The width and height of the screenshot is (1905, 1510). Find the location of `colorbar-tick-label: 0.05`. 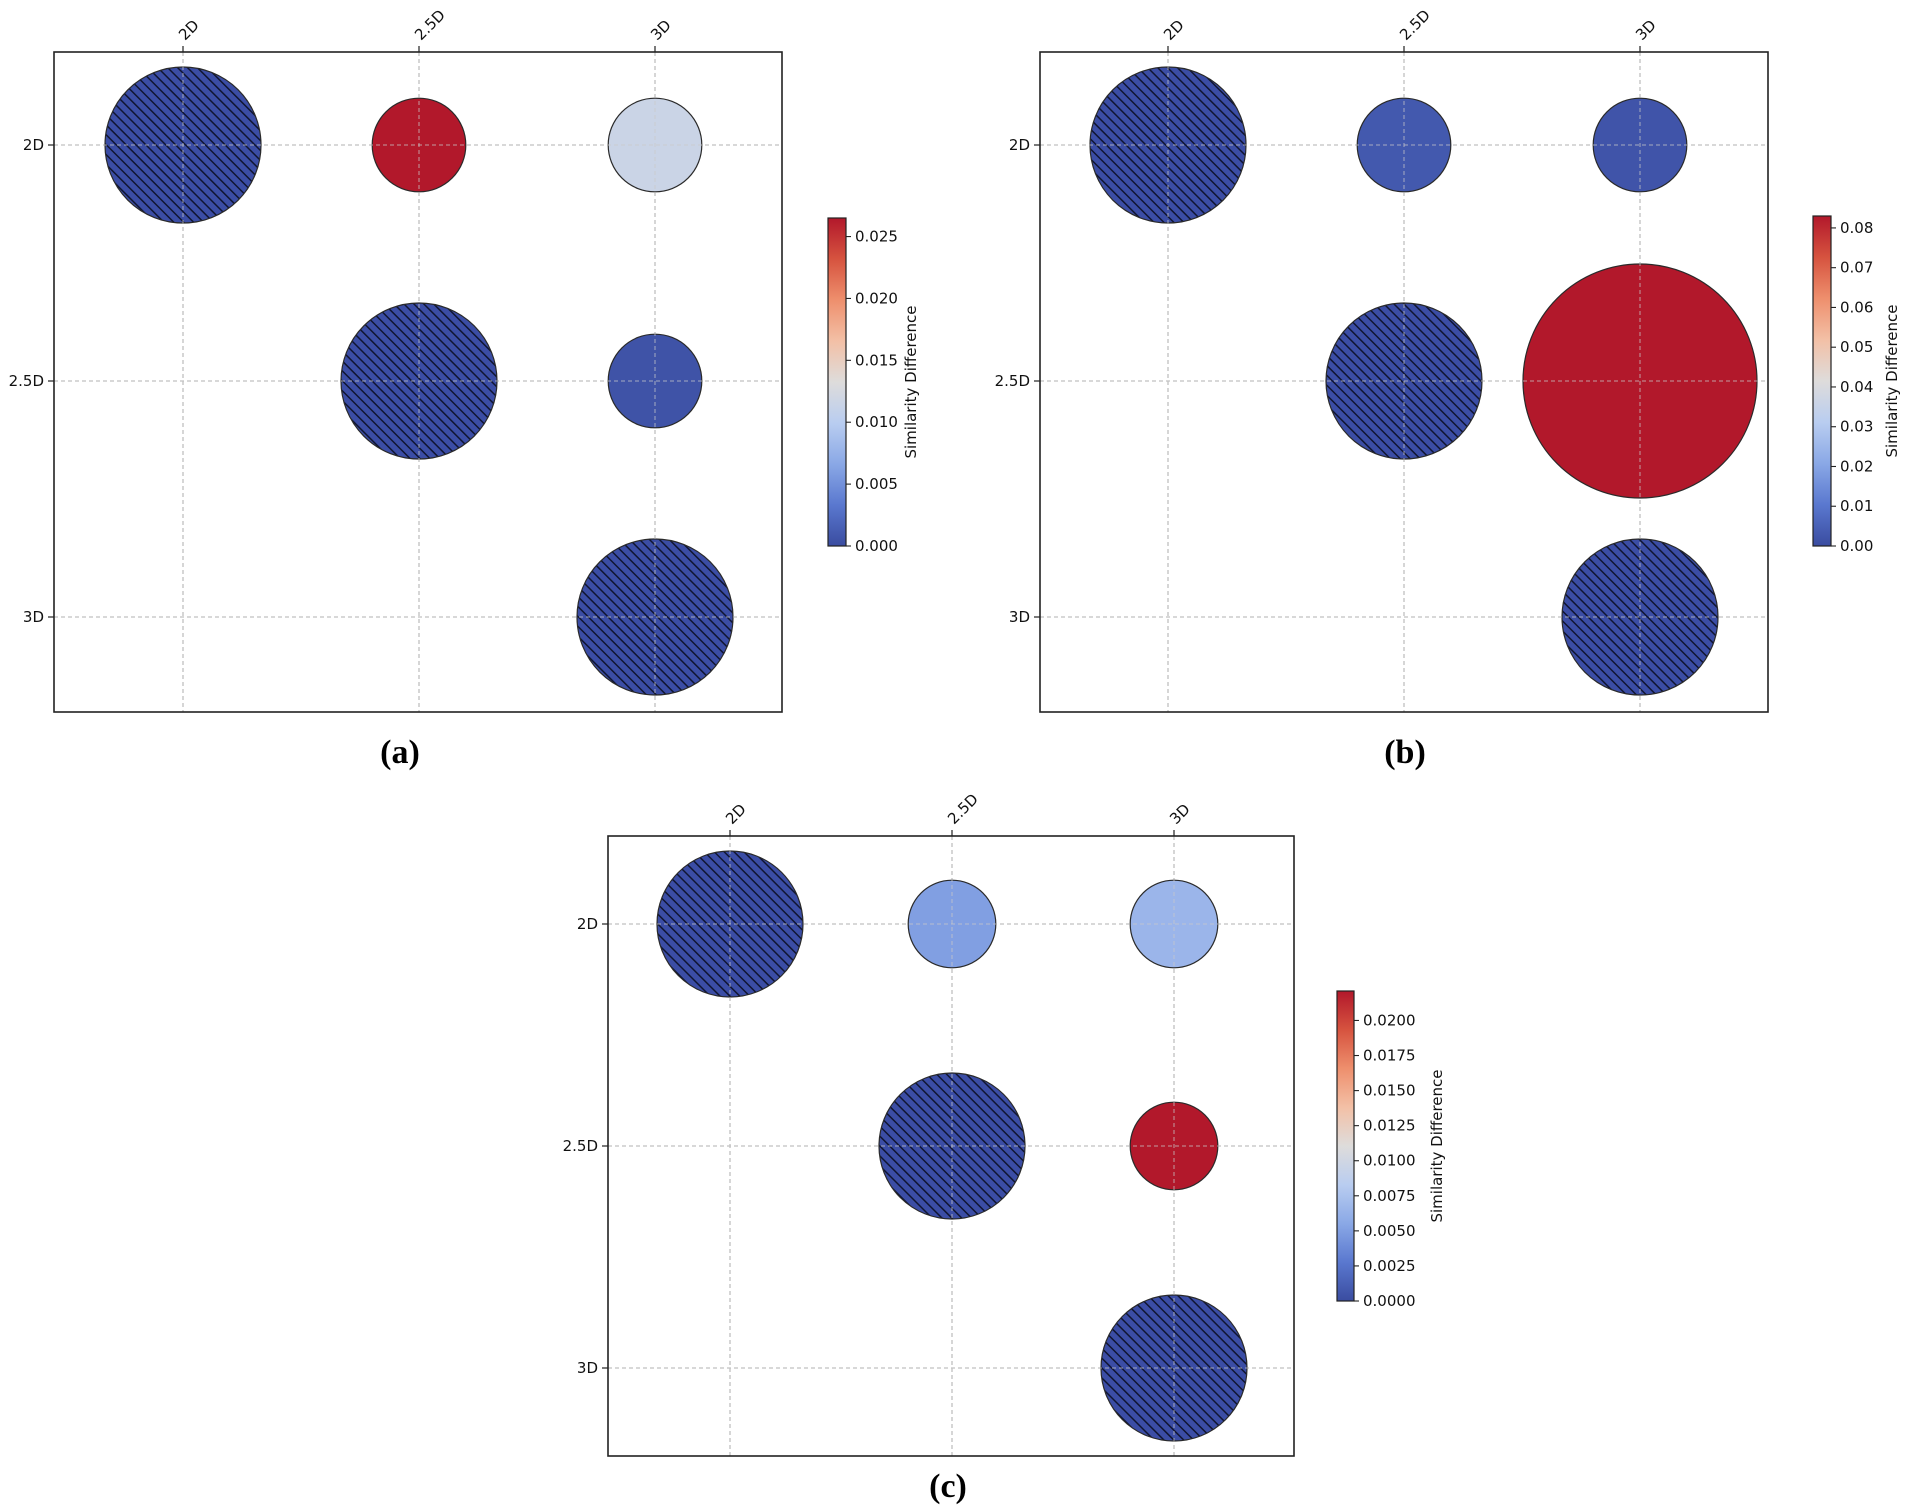

colorbar-tick-label: 0.05 is located at coordinates (1856, 347).